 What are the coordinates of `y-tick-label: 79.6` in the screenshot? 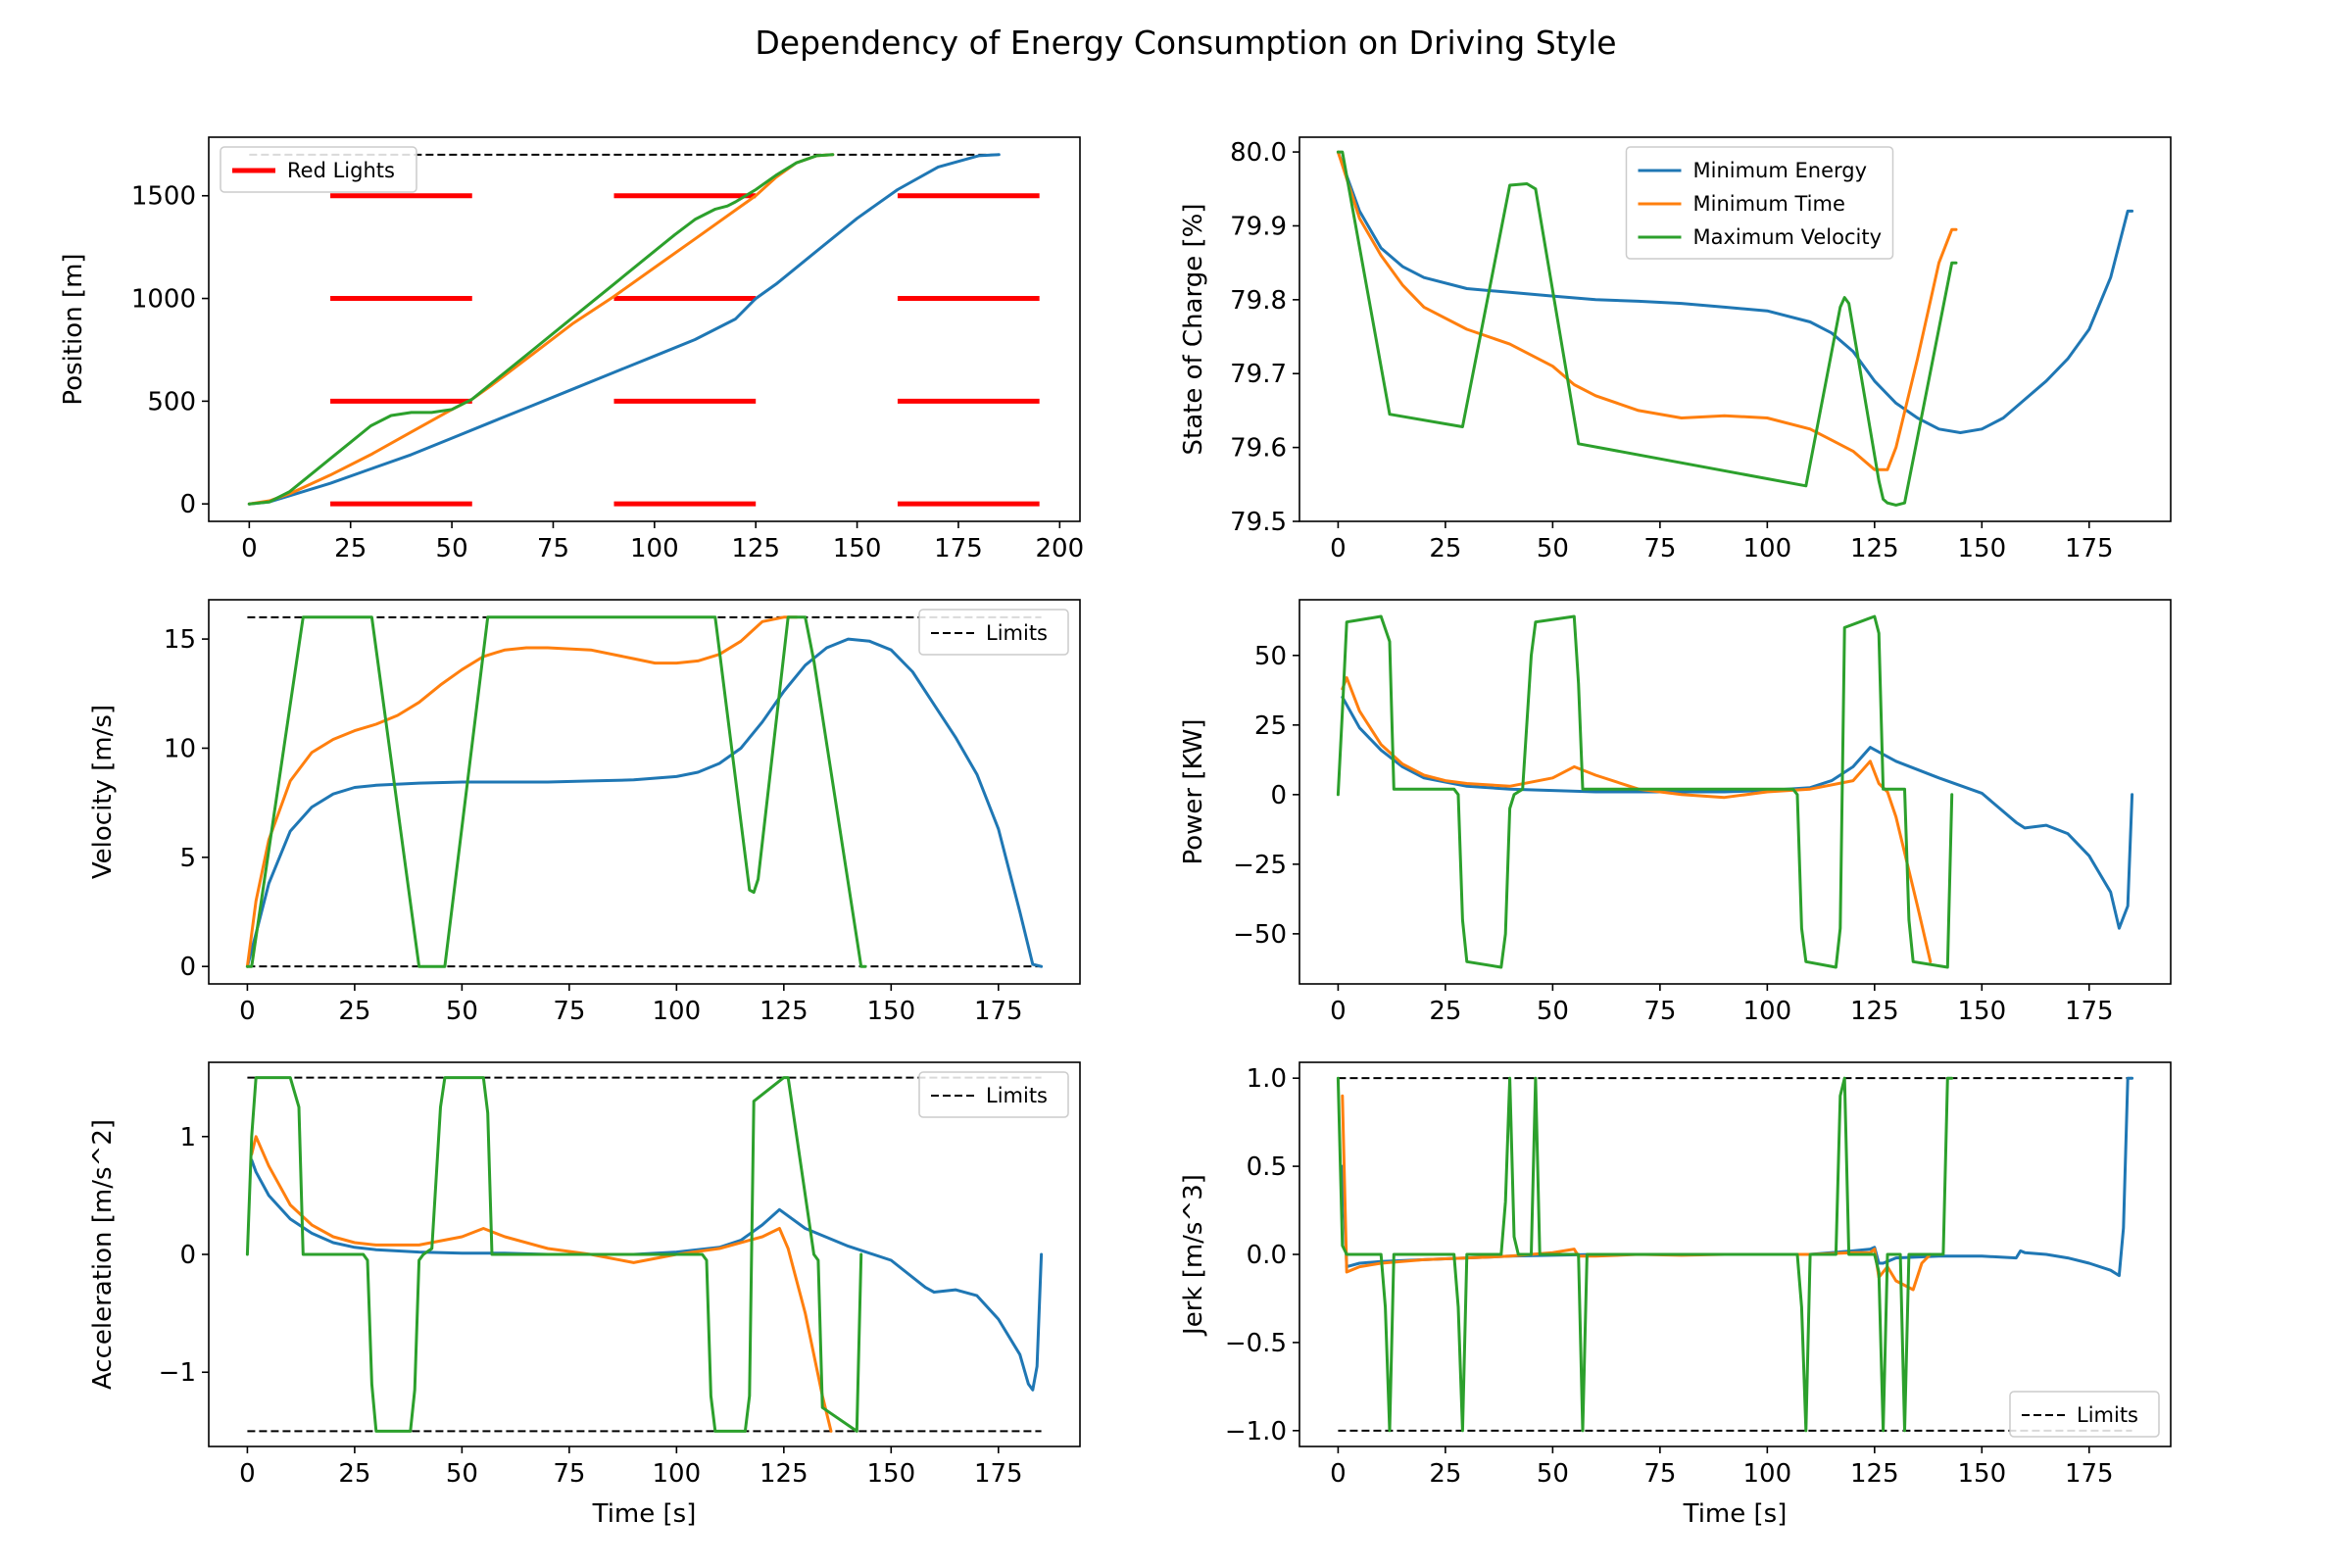 It's located at (1258, 449).